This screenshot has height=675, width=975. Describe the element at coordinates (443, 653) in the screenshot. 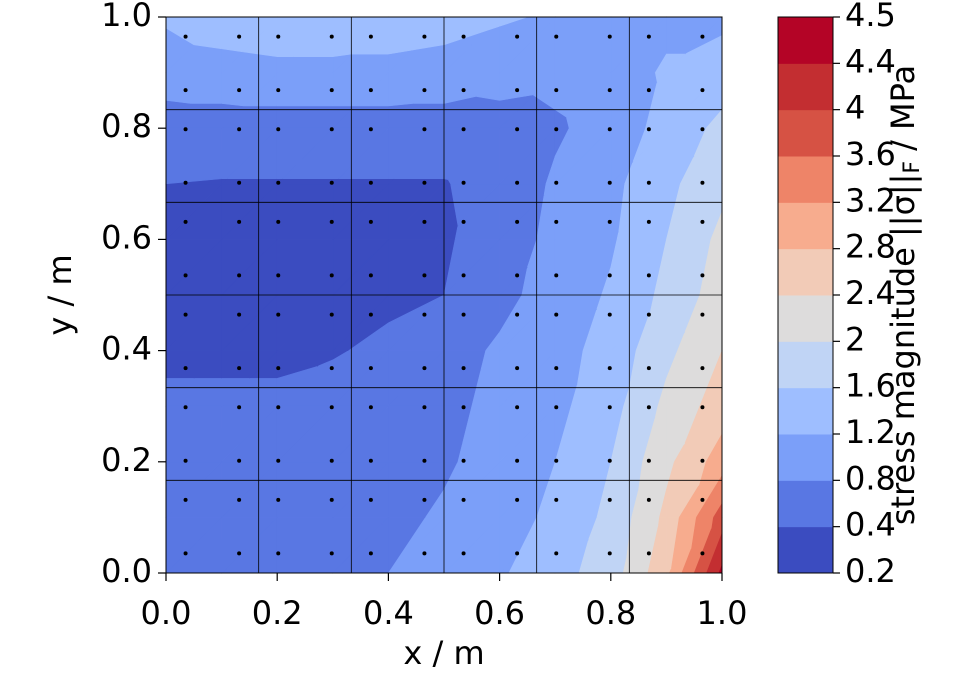

I see `x-axis-label: x / m` at that location.